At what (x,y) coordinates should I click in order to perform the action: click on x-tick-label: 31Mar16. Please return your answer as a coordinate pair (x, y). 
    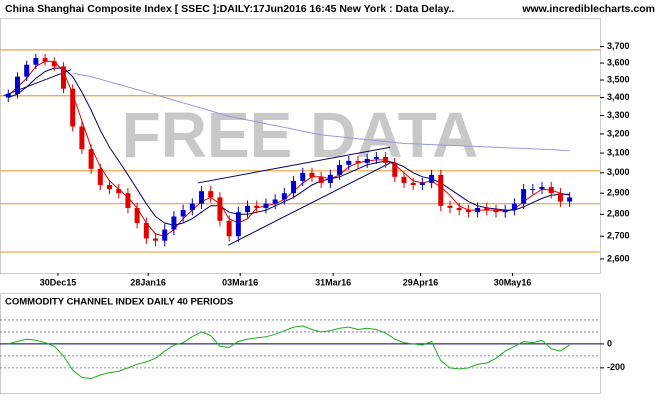
    Looking at the image, I should click on (333, 282).